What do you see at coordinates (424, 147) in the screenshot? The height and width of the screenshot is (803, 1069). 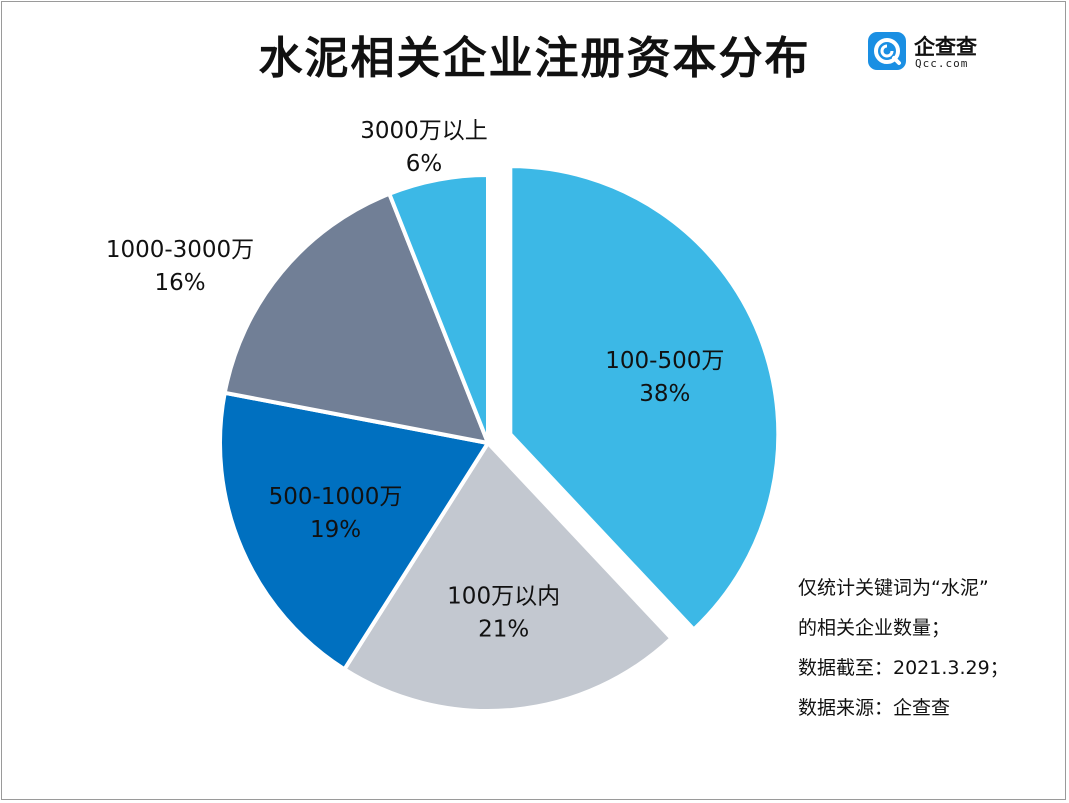 I see `slice-label: 3000万以上 6%` at bounding box center [424, 147].